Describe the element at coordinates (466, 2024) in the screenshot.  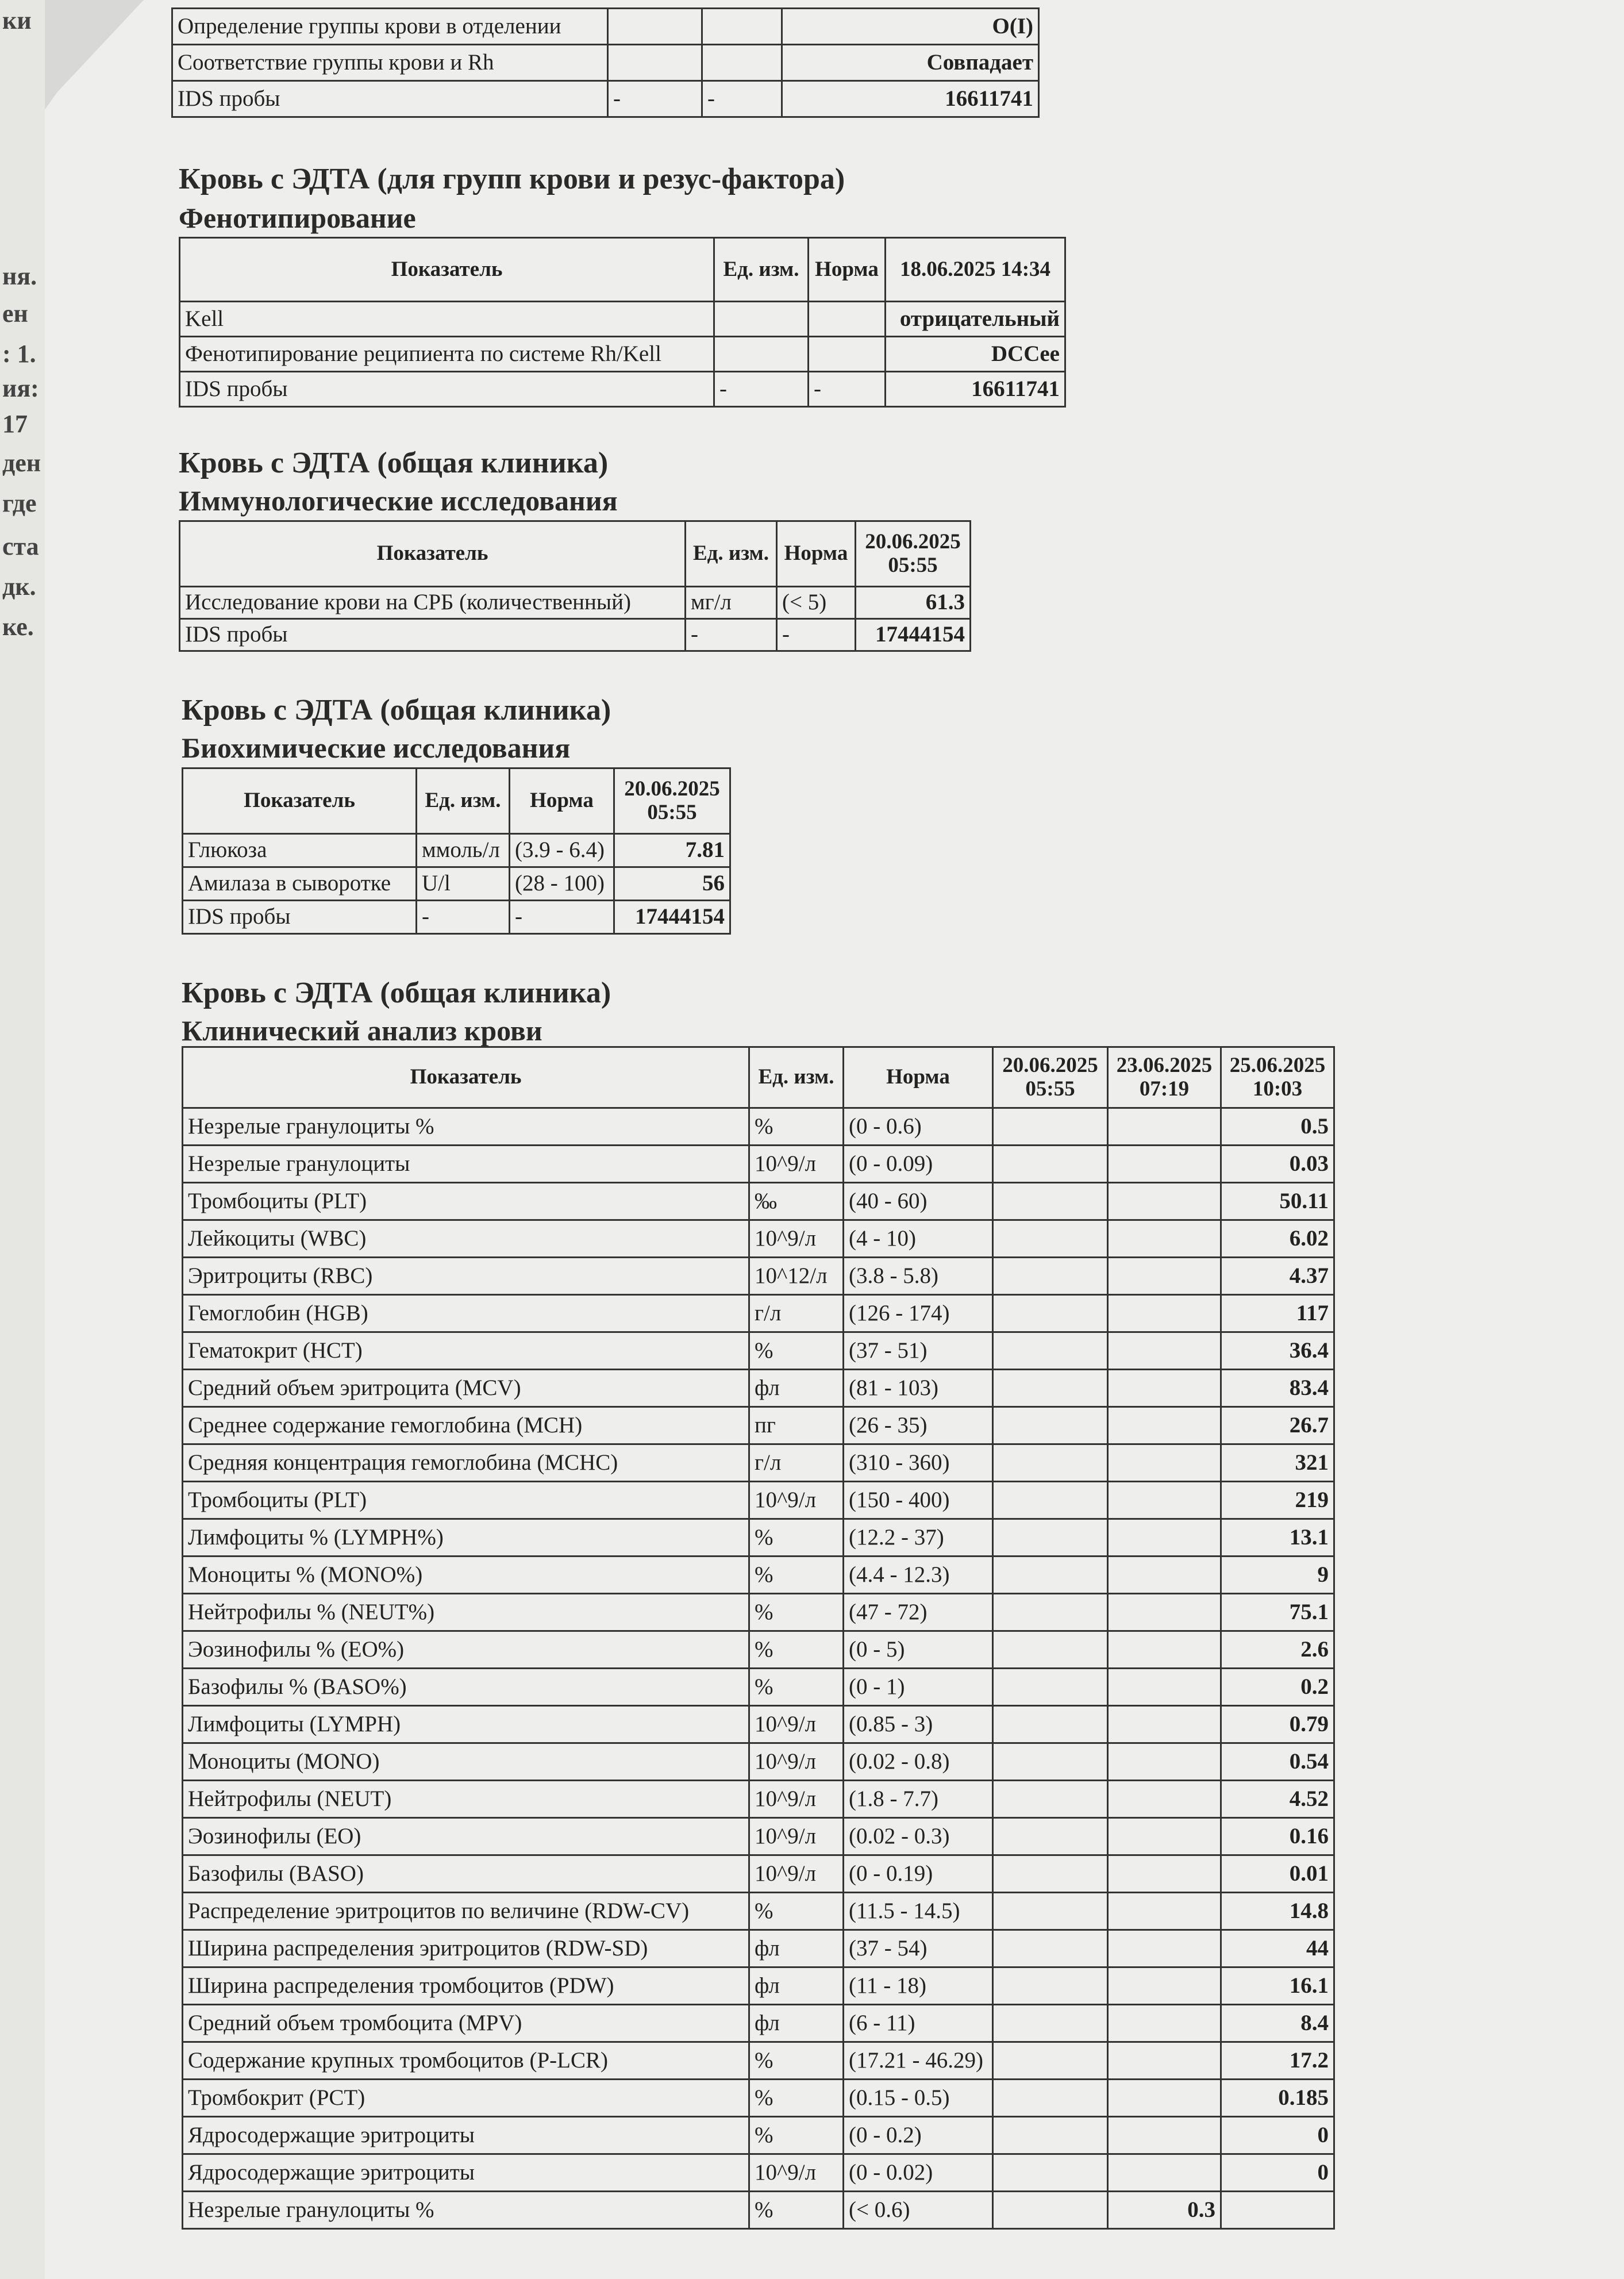
I see `row-label: Средний объем тромбоцита (MPV)` at that location.